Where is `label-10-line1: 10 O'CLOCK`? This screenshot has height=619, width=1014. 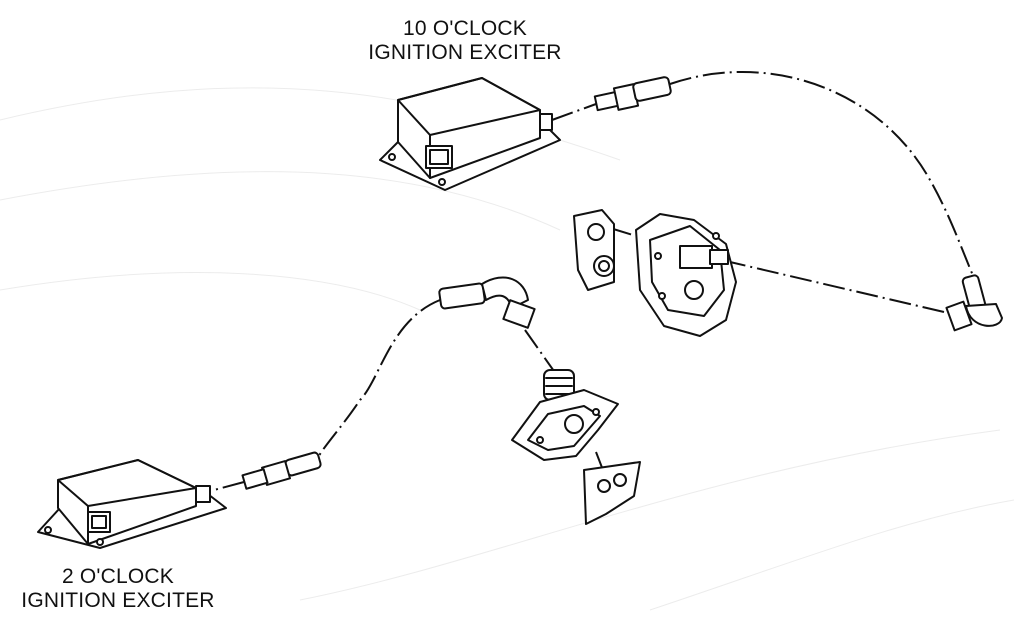
label-10-line1: 10 O'CLOCK is located at coordinates (465, 28).